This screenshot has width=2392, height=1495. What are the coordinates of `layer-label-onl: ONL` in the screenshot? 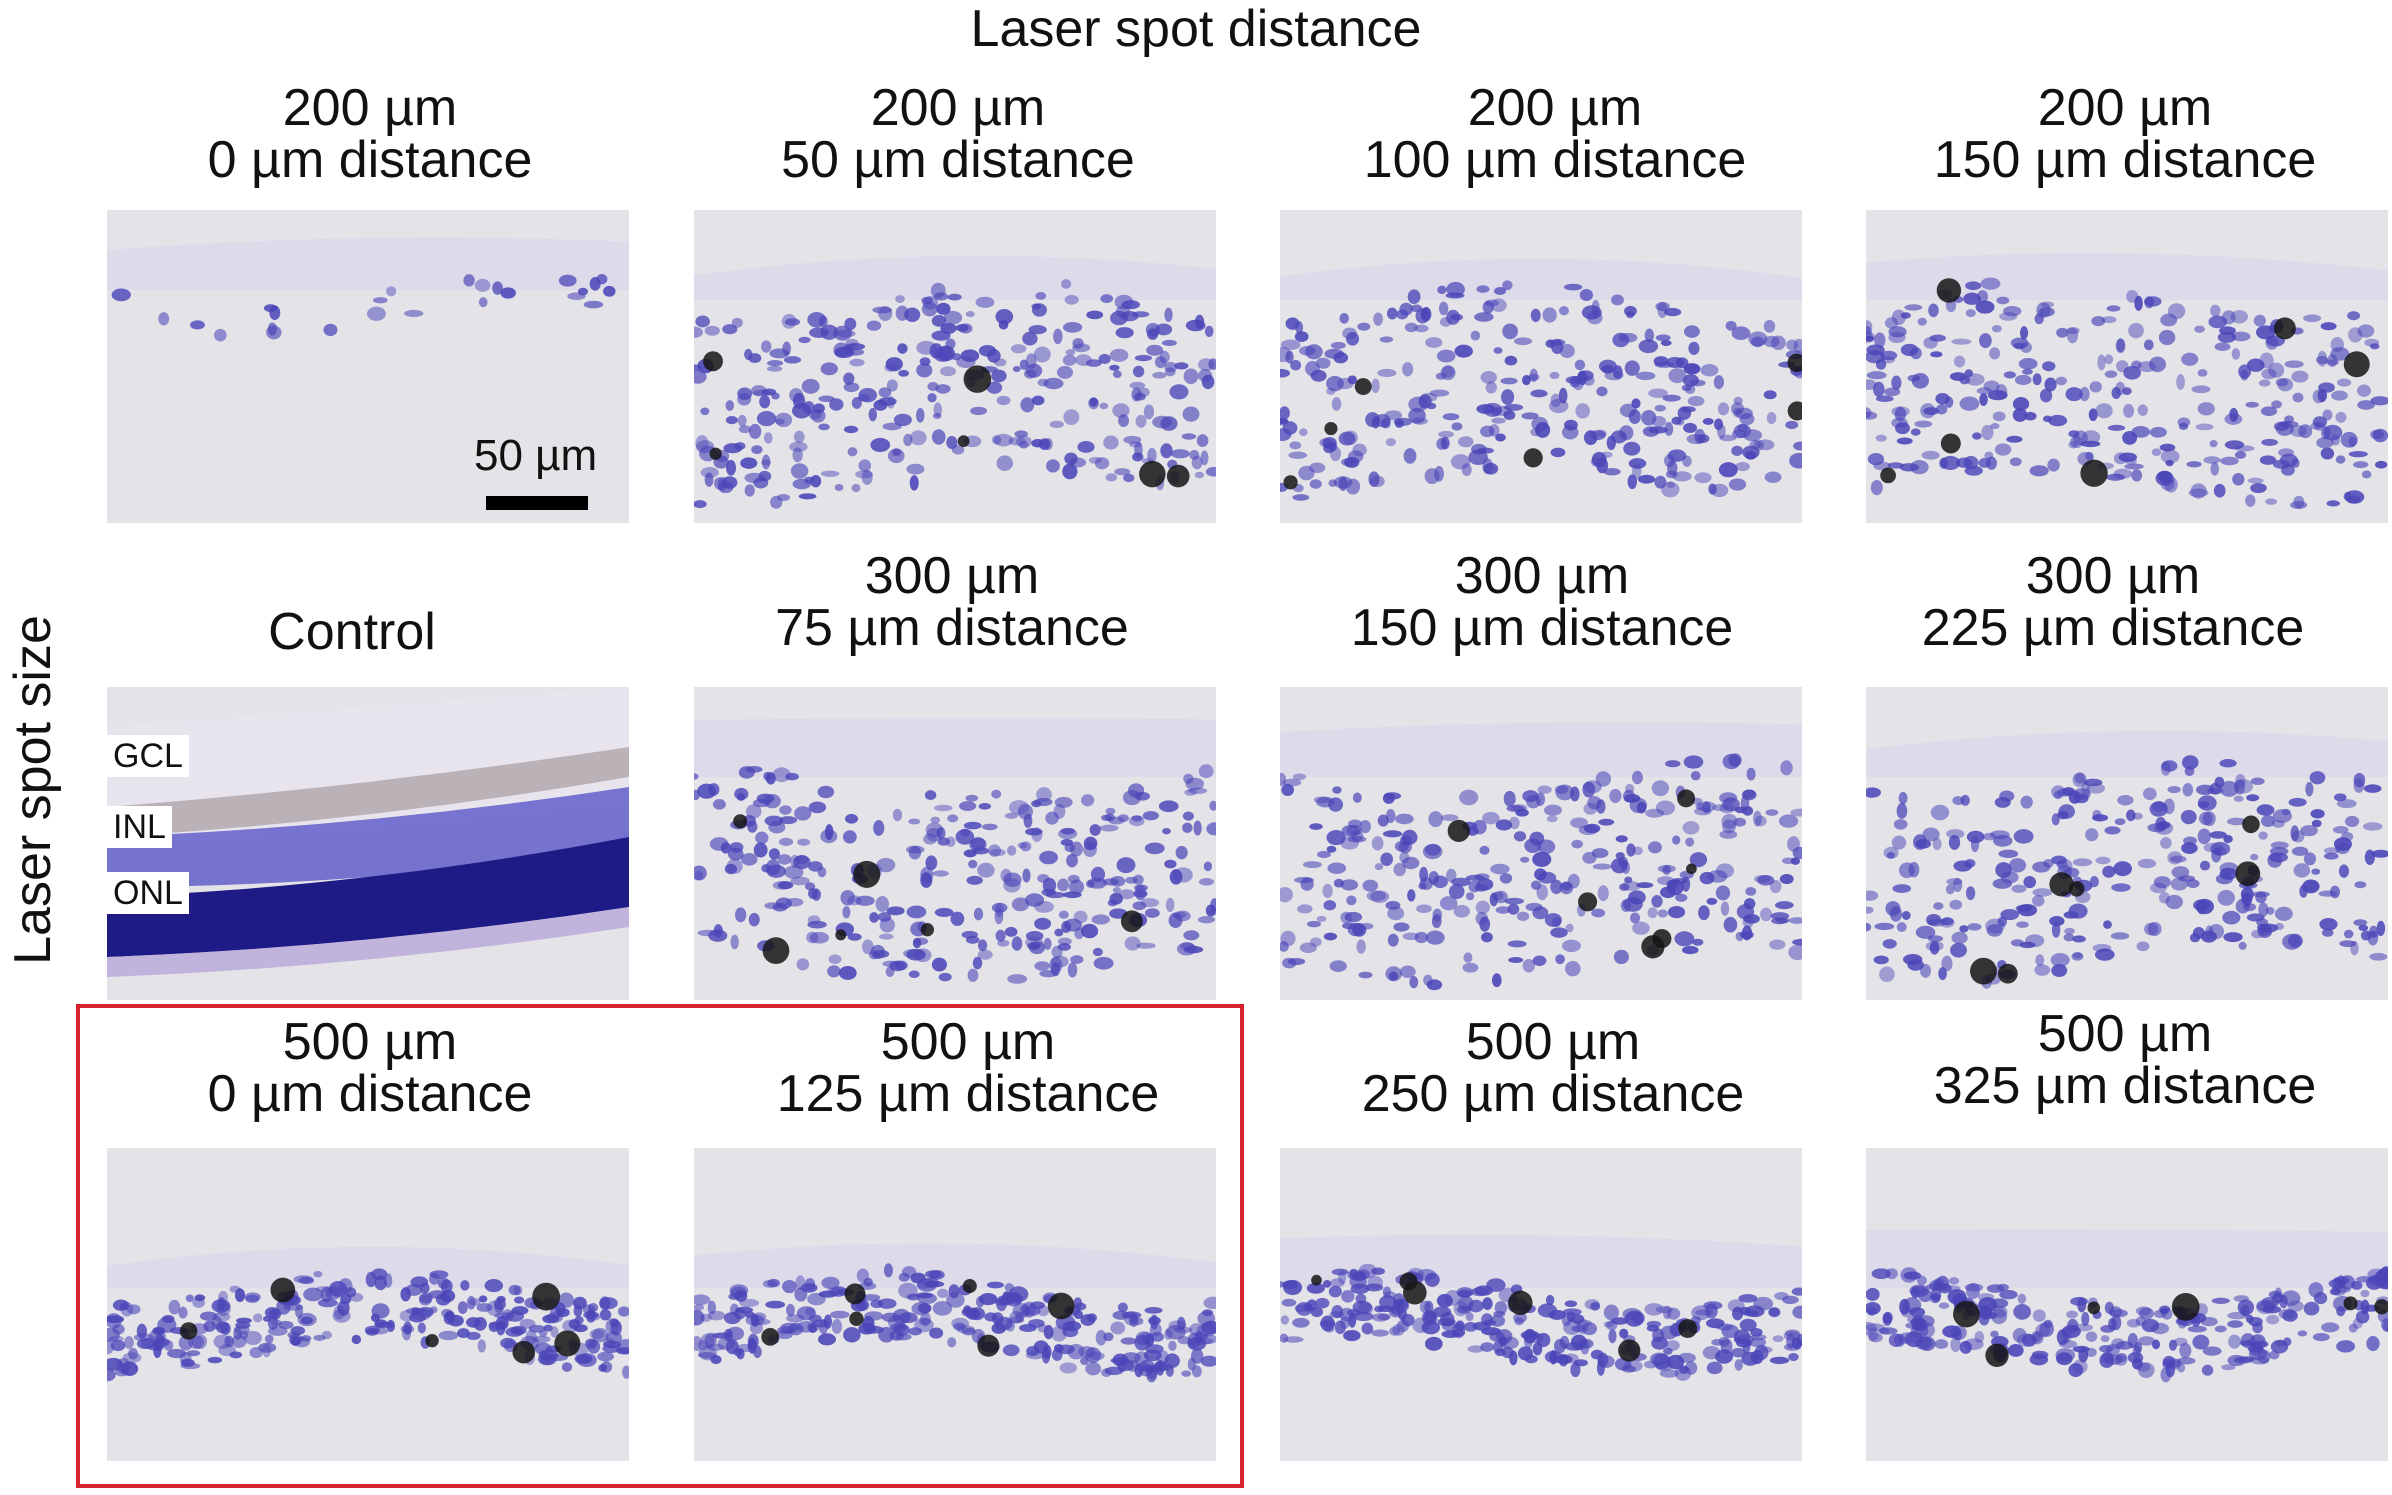 It's located at (148, 893).